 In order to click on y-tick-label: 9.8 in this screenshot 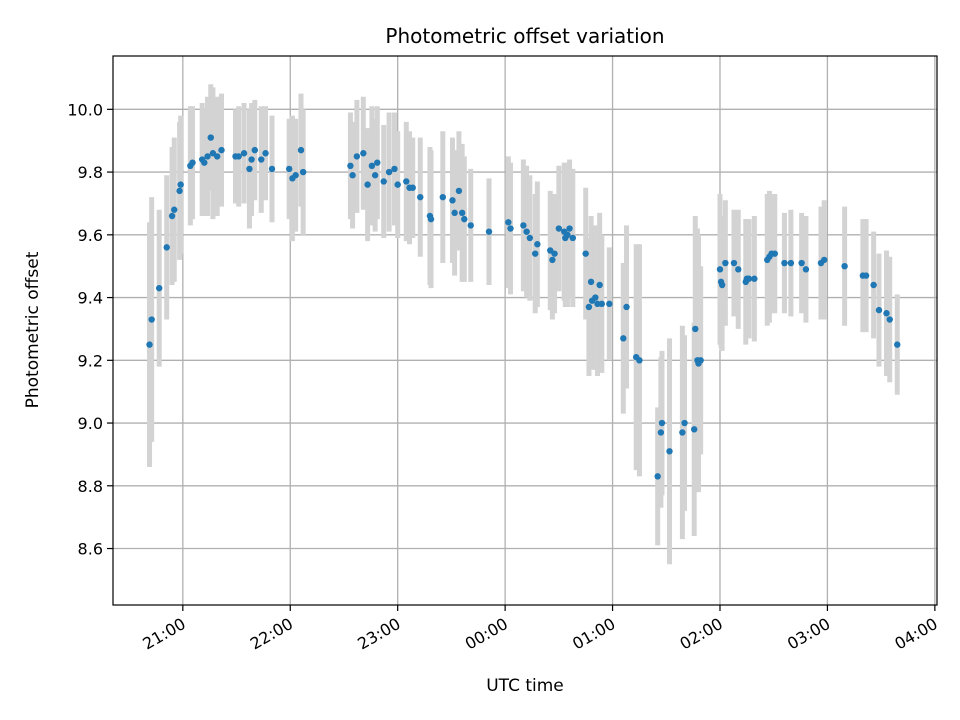, I will do `click(90, 172)`.